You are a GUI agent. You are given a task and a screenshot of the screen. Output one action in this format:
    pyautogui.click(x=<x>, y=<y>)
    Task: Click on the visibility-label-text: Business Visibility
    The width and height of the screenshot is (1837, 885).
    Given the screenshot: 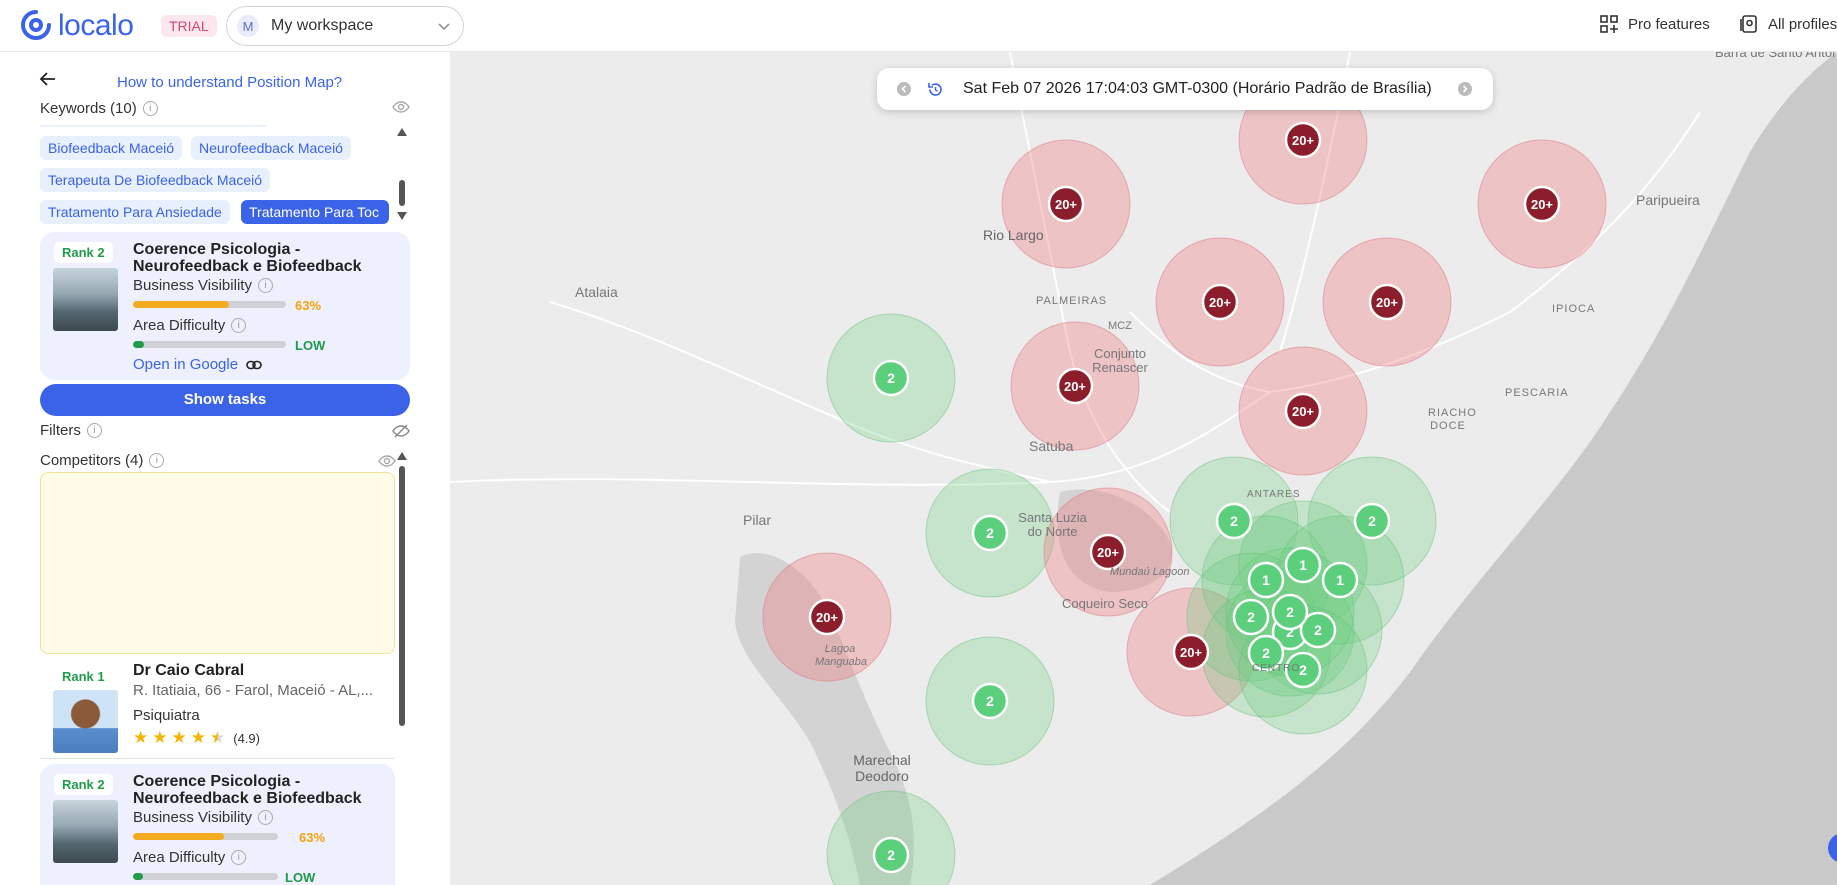 What is the action you would take?
    pyautogui.click(x=192, y=285)
    